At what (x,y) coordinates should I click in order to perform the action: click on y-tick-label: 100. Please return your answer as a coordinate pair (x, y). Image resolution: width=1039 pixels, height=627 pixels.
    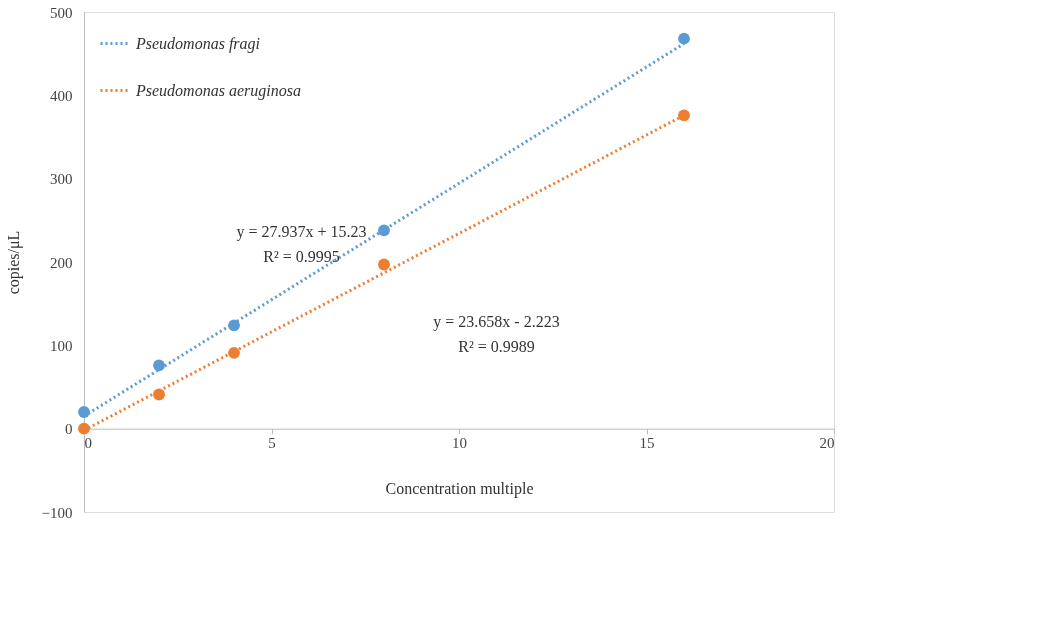
    Looking at the image, I should click on (61, 345).